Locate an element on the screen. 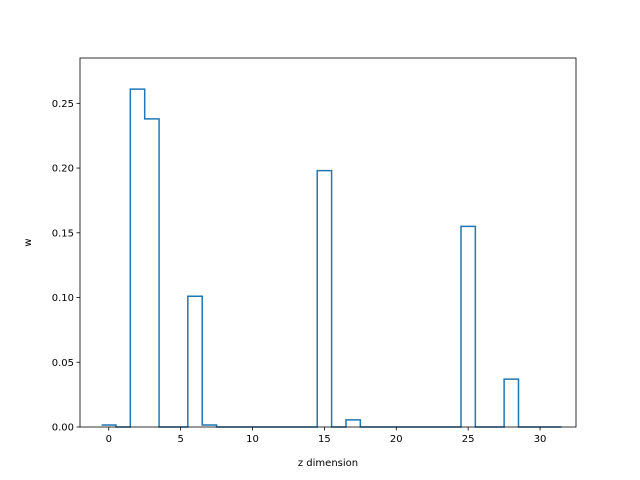 This screenshot has height=480, width=640. y-tick-label: 0.10 is located at coordinates (63, 298).